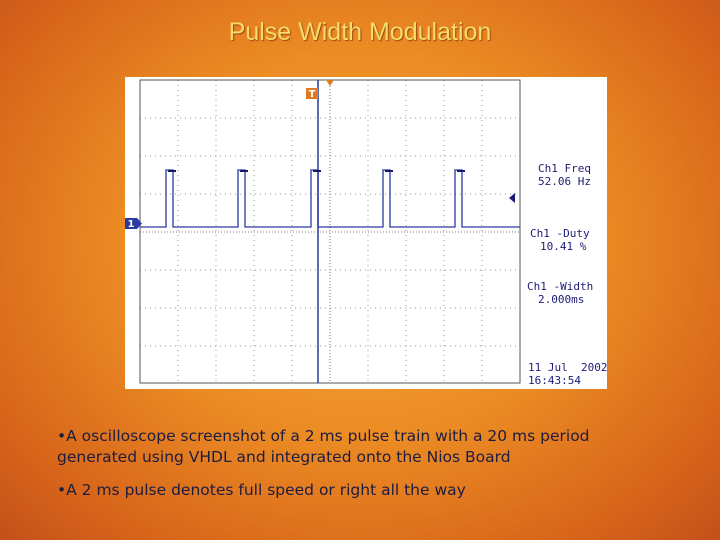 This screenshot has width=720, height=540. I want to click on width-value: 2.000ms, so click(561, 299).